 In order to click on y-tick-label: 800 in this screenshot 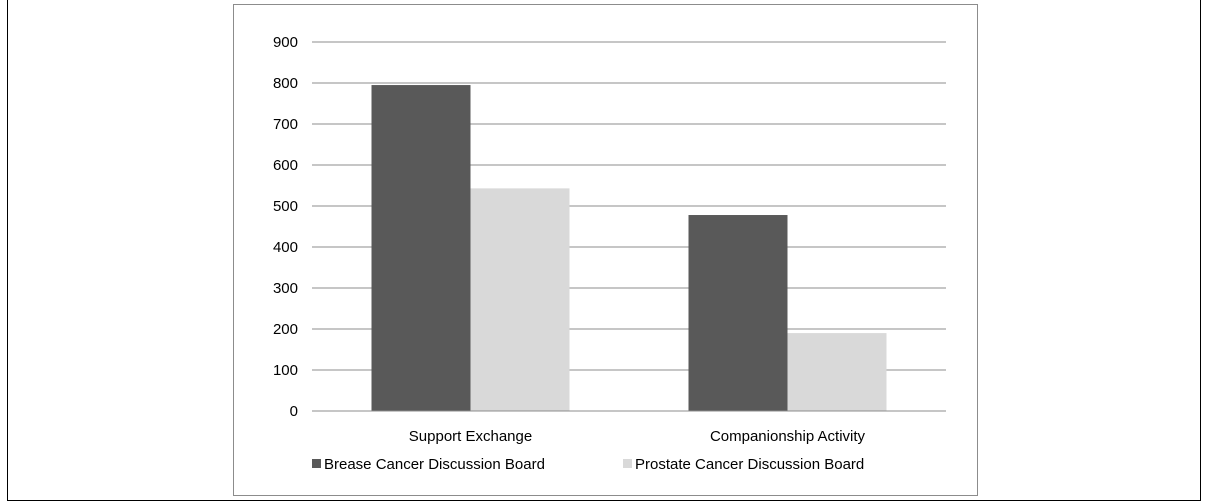, I will do `click(285, 83)`.